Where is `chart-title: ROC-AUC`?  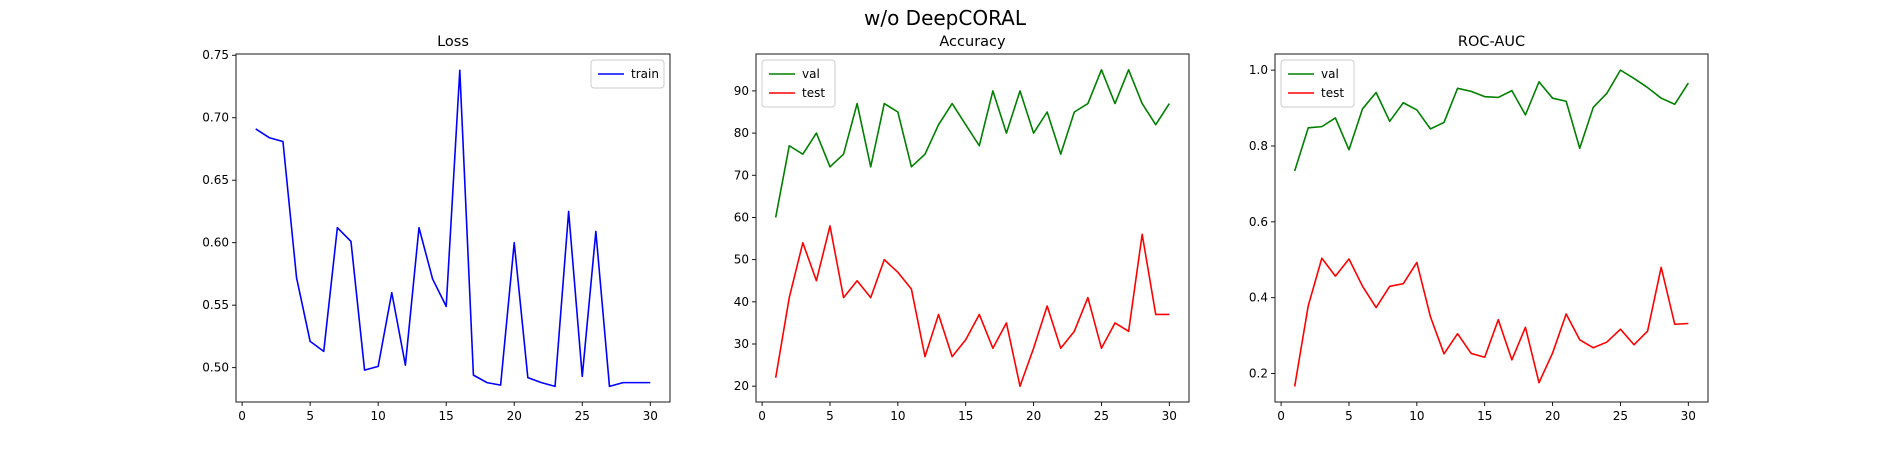 chart-title: ROC-AUC is located at coordinates (1491, 42).